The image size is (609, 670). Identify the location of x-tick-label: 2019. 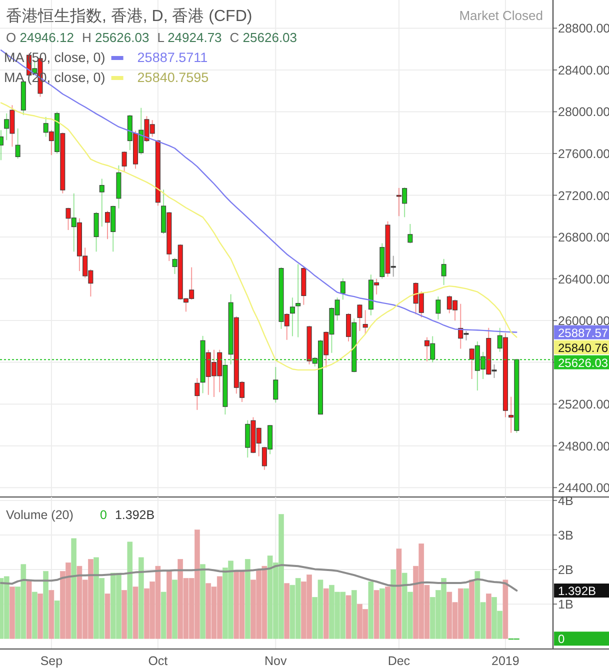
(506, 661).